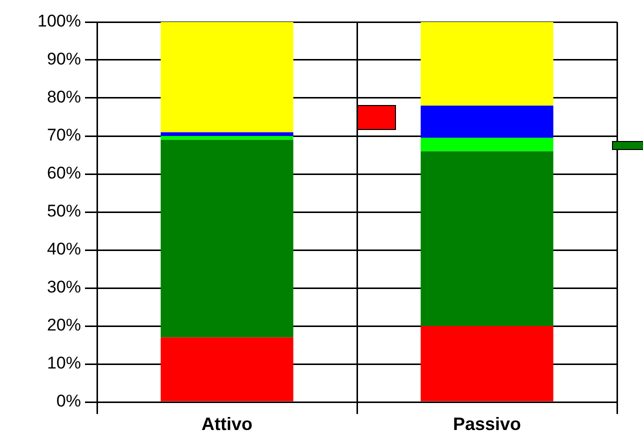  I want to click on y-tick-label: 50%, so click(63, 211).